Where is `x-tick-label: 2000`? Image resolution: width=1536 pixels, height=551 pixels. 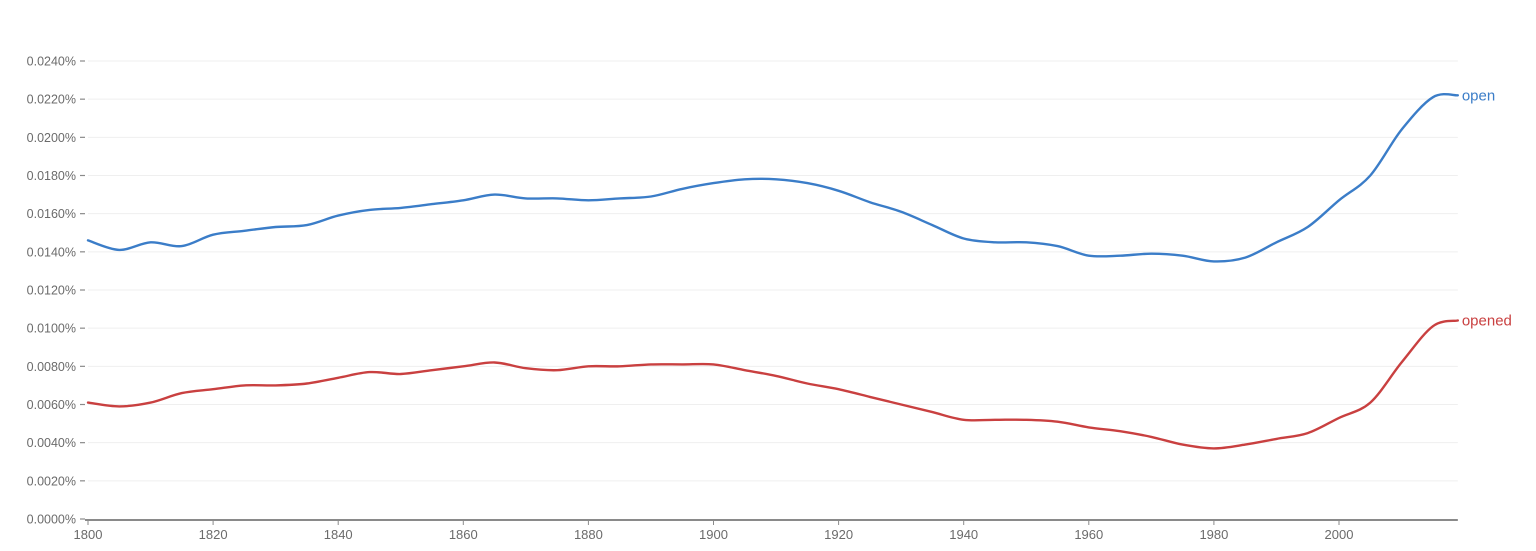
x-tick-label: 2000 is located at coordinates (1339, 534).